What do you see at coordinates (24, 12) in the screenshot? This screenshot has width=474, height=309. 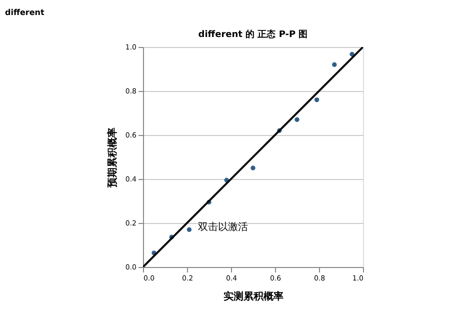 I see `text: different` at bounding box center [24, 12].